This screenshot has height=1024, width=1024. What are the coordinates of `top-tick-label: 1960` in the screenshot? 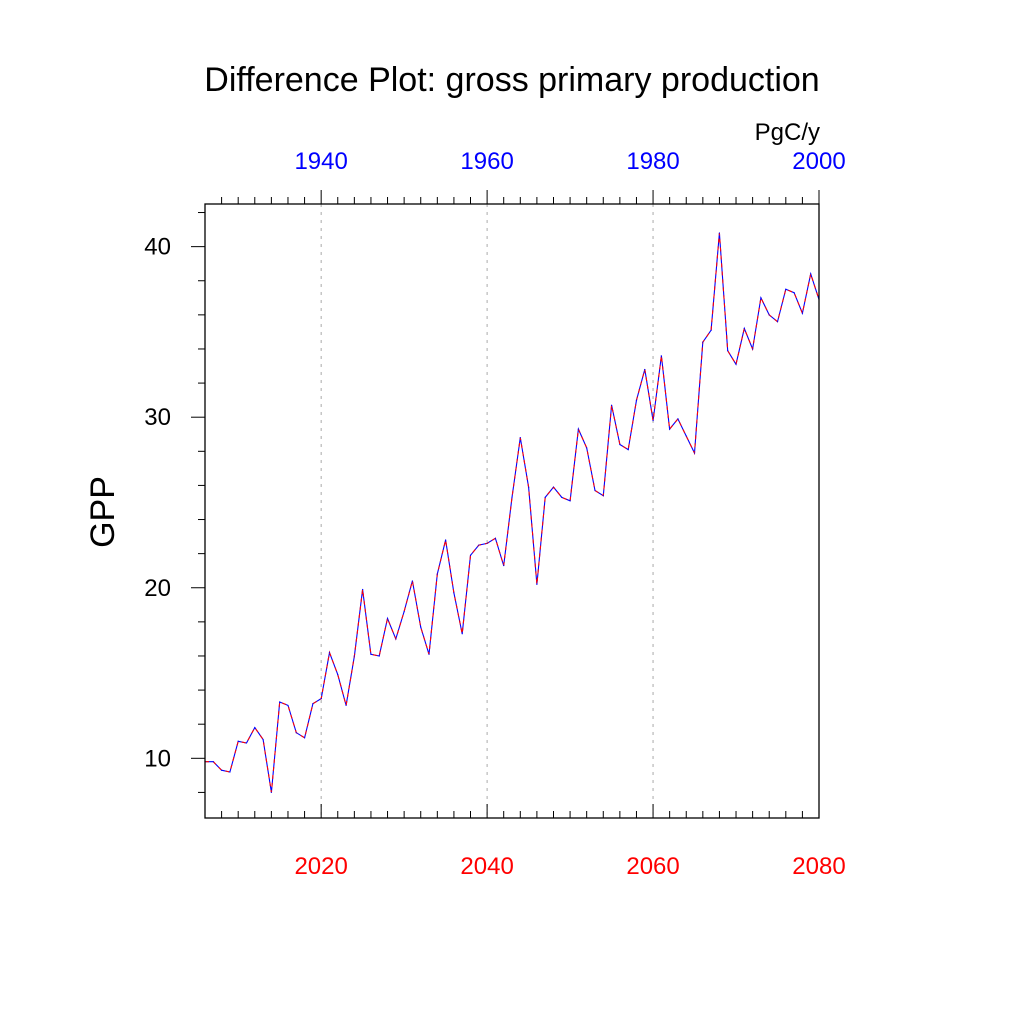 It's located at (486, 161).